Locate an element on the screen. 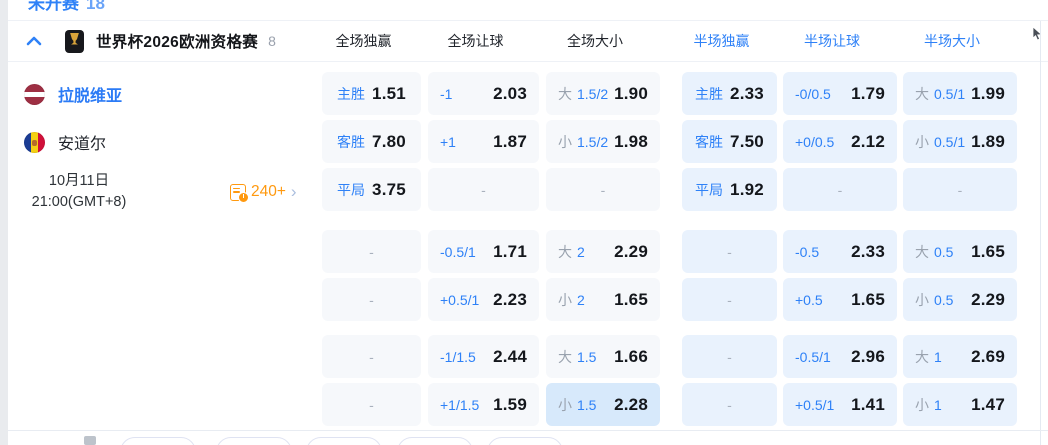 The height and width of the screenshot is (445, 1048). away-team-row: 安道尔 is located at coordinates (65, 142).